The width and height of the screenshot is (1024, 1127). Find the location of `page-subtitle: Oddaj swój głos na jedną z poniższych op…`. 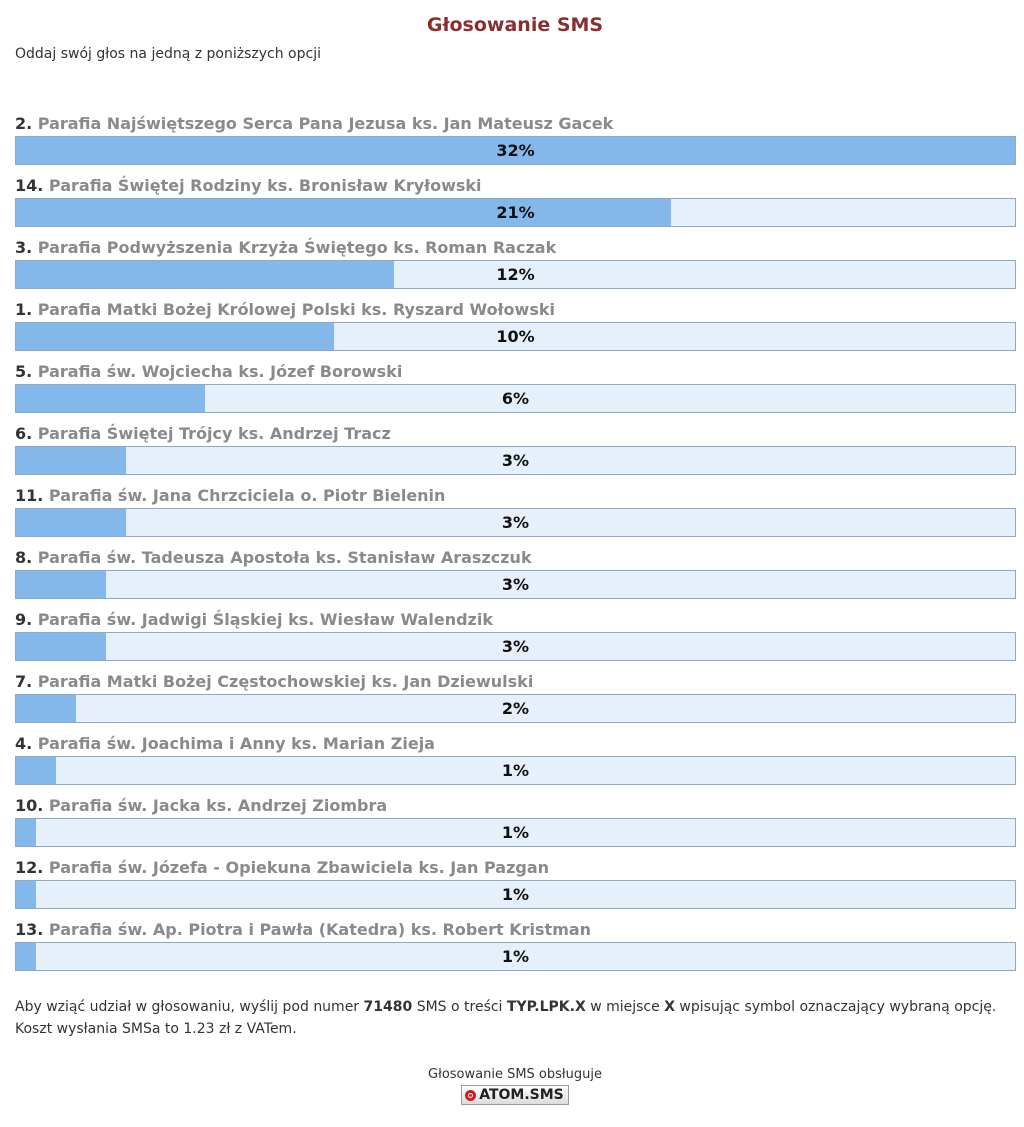

page-subtitle: Oddaj swój głos na jedną z poniższych op… is located at coordinates (168, 54).